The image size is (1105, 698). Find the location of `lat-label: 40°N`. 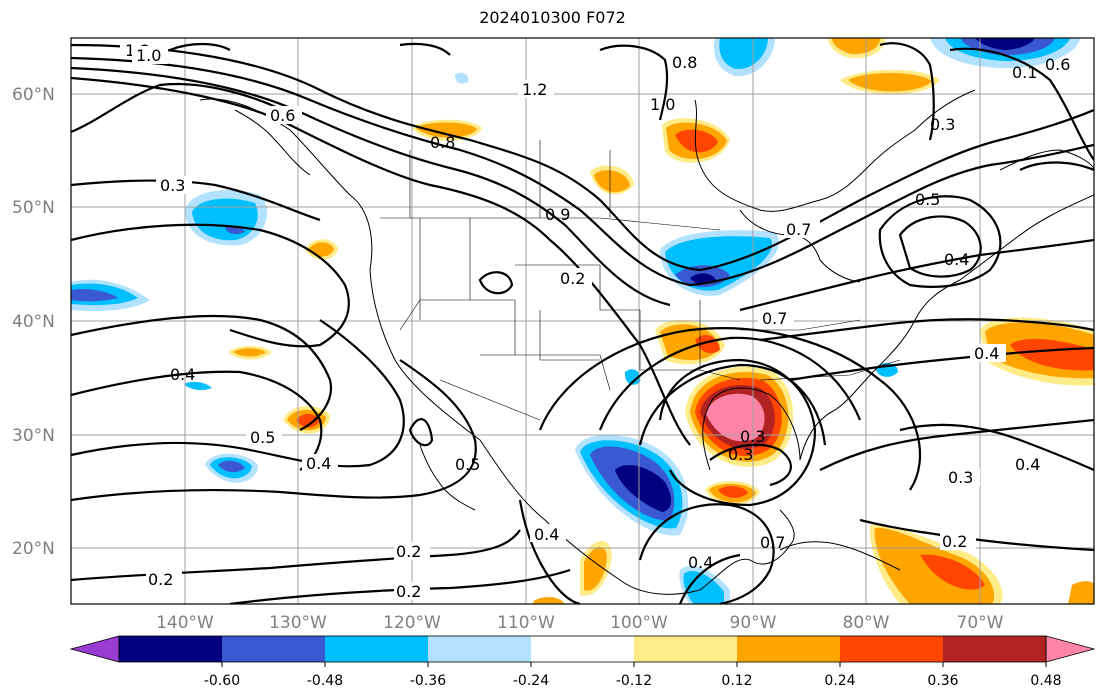

lat-label: 40°N is located at coordinates (33, 322).